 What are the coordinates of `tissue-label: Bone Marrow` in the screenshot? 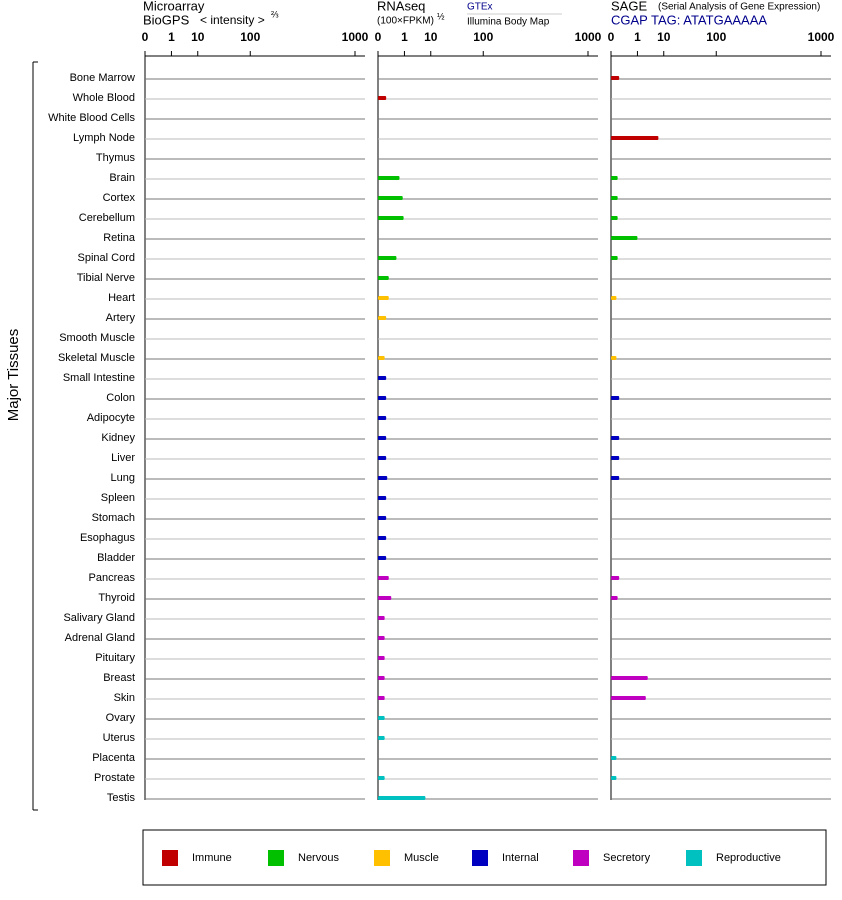 It's located at (102, 78).